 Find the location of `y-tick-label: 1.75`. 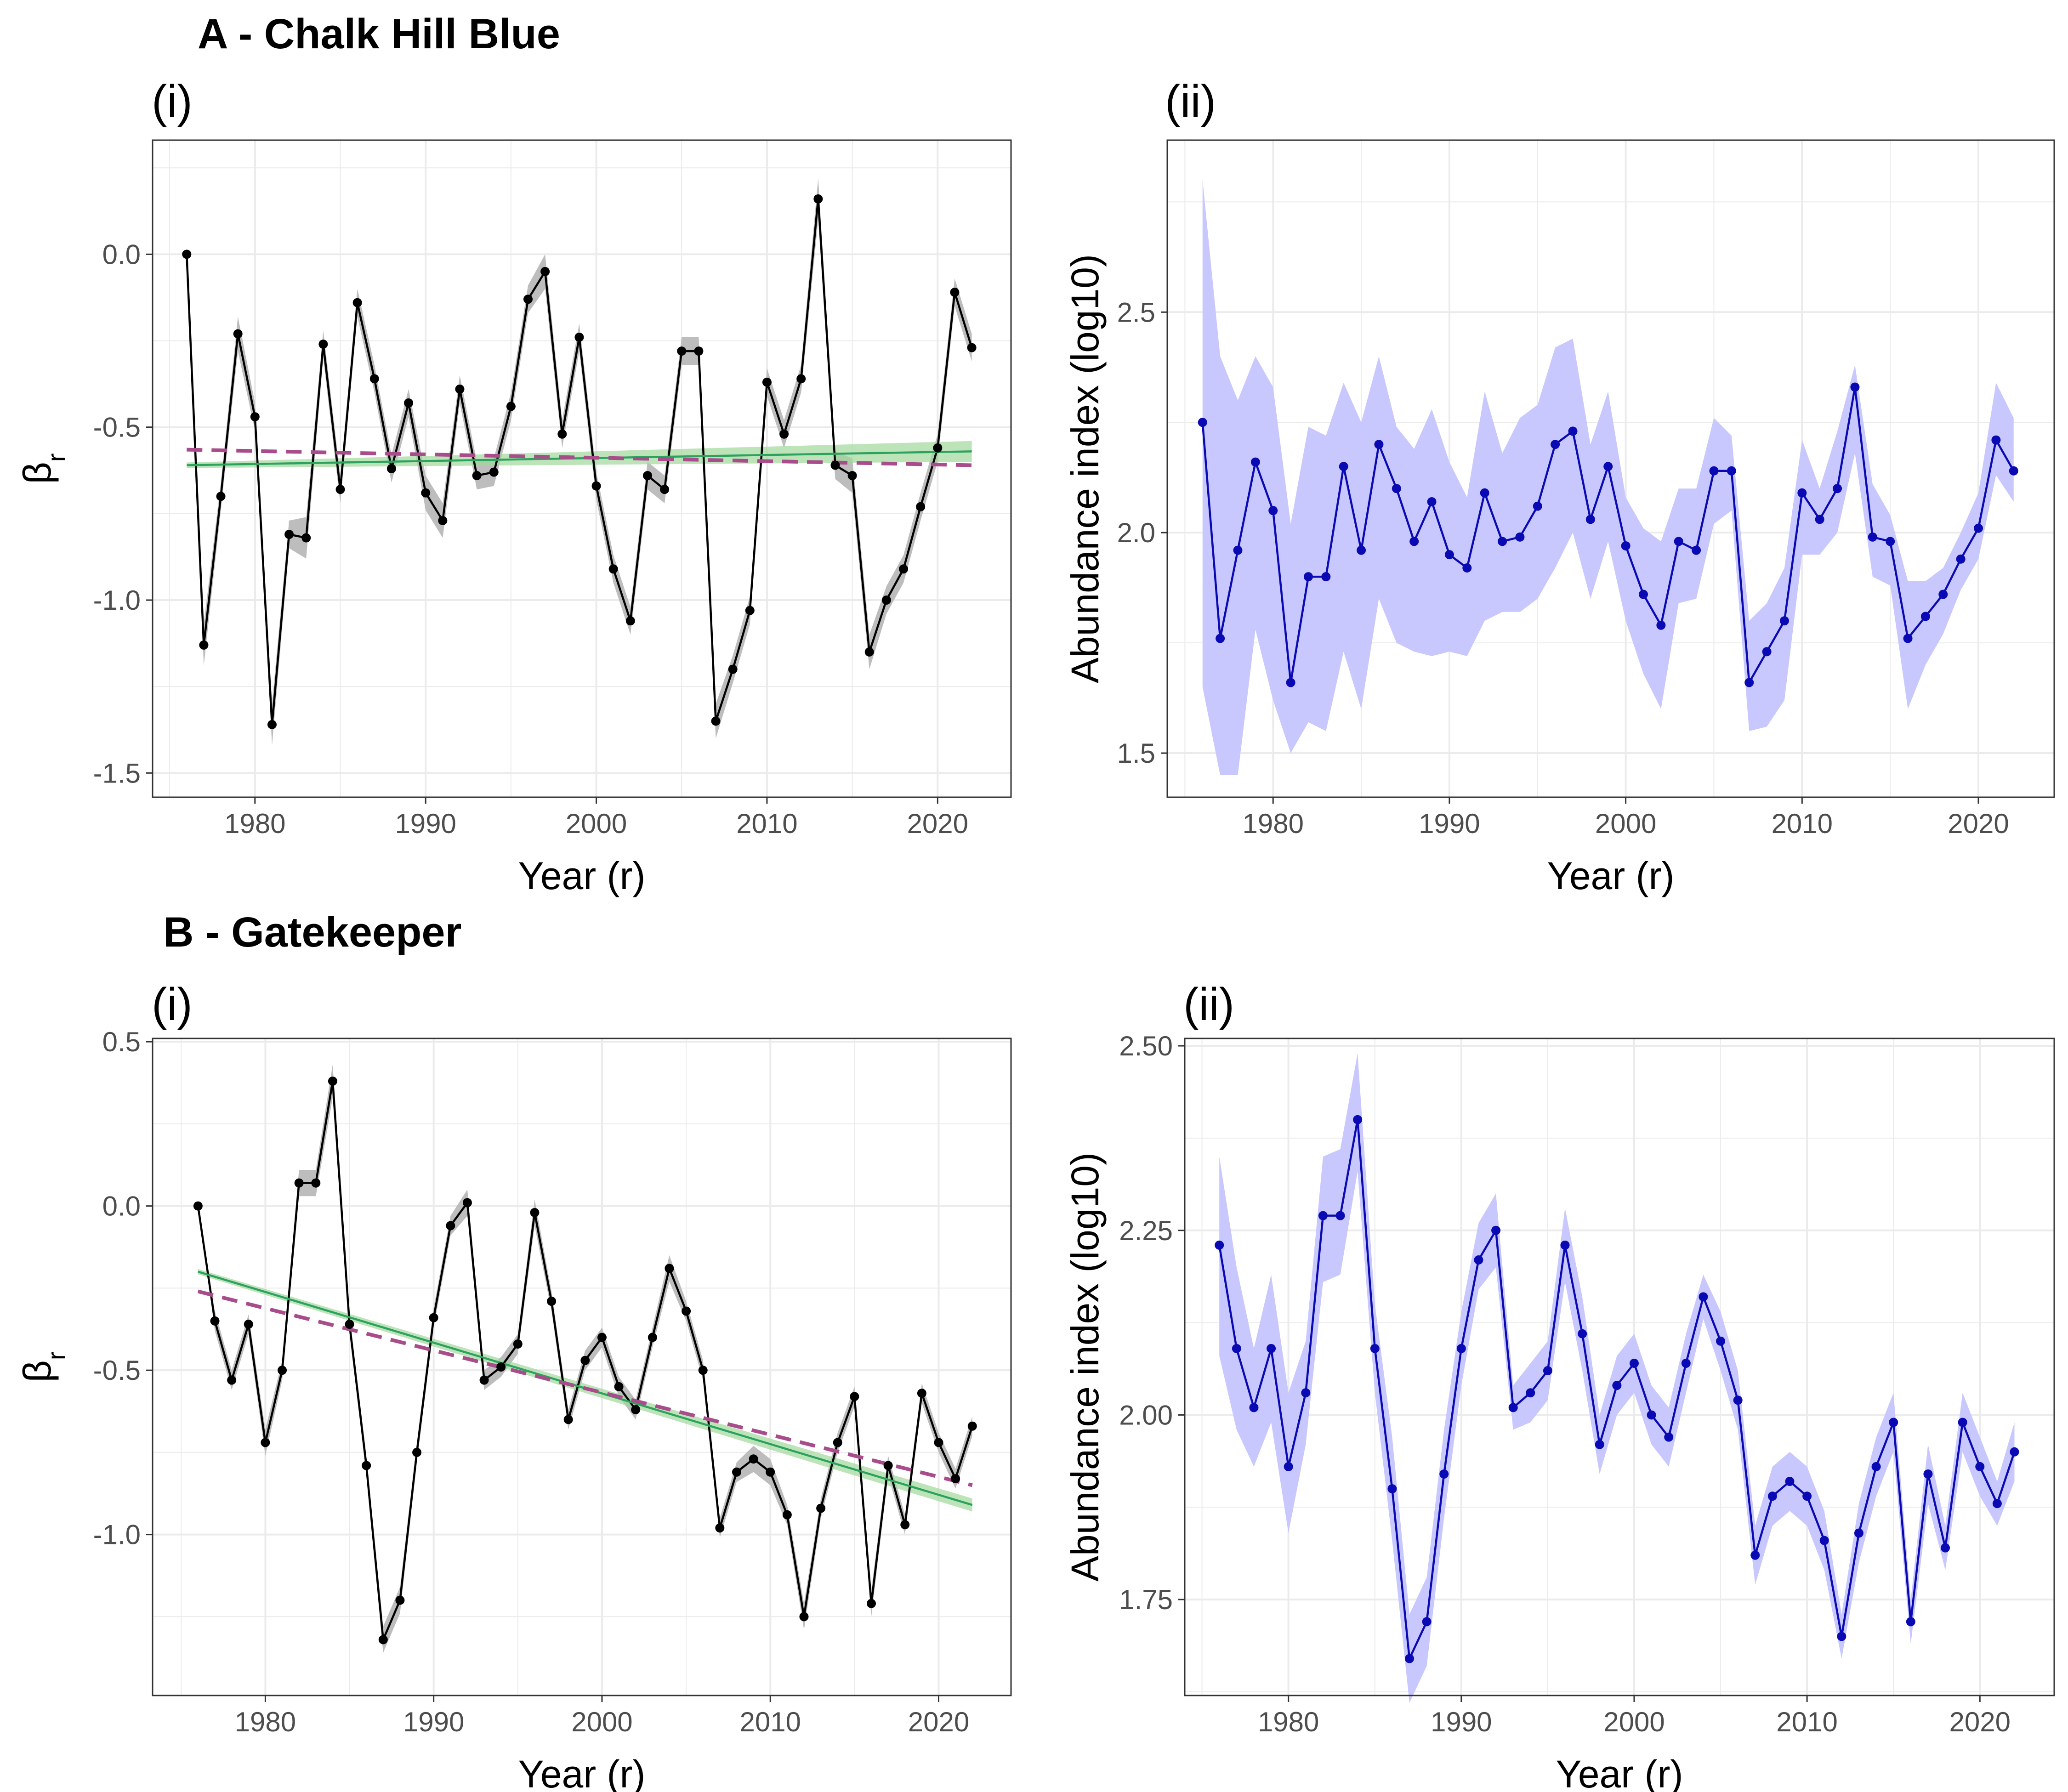

y-tick-label: 1.75 is located at coordinates (1146, 1599).